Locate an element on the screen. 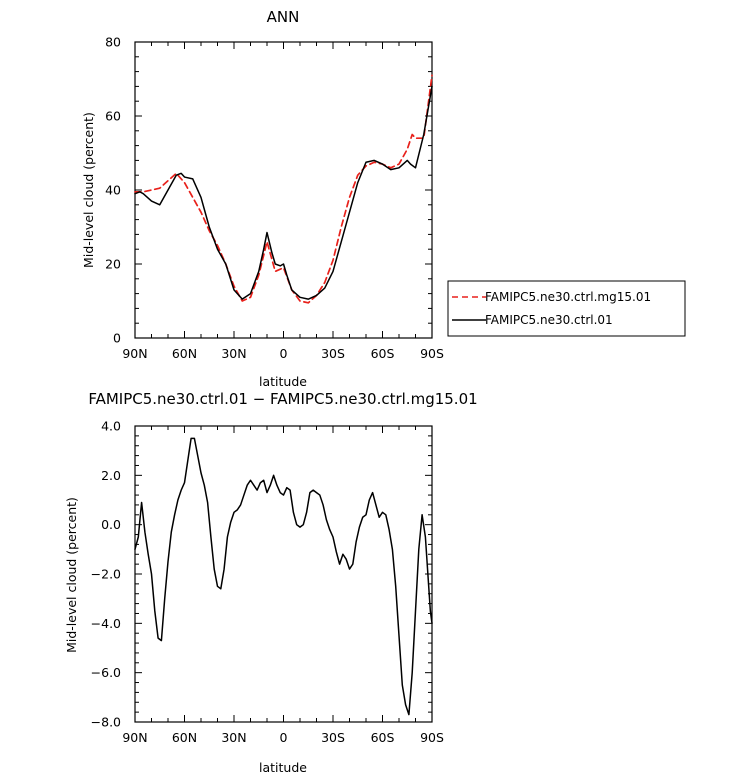 This screenshot has height=780, width=733. bottom-y-tick-label: 4.0 is located at coordinates (111, 426).